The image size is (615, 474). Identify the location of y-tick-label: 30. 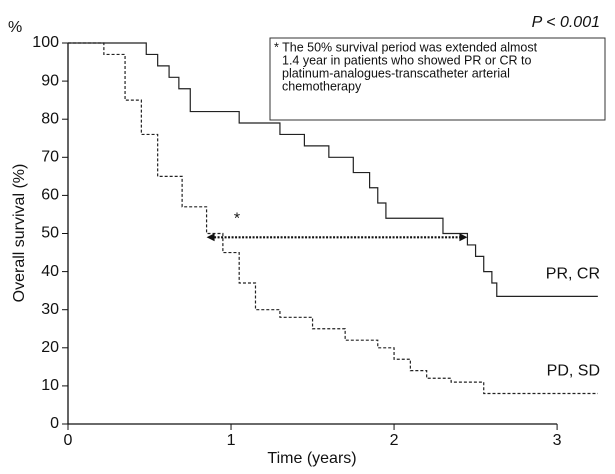
(50, 309).